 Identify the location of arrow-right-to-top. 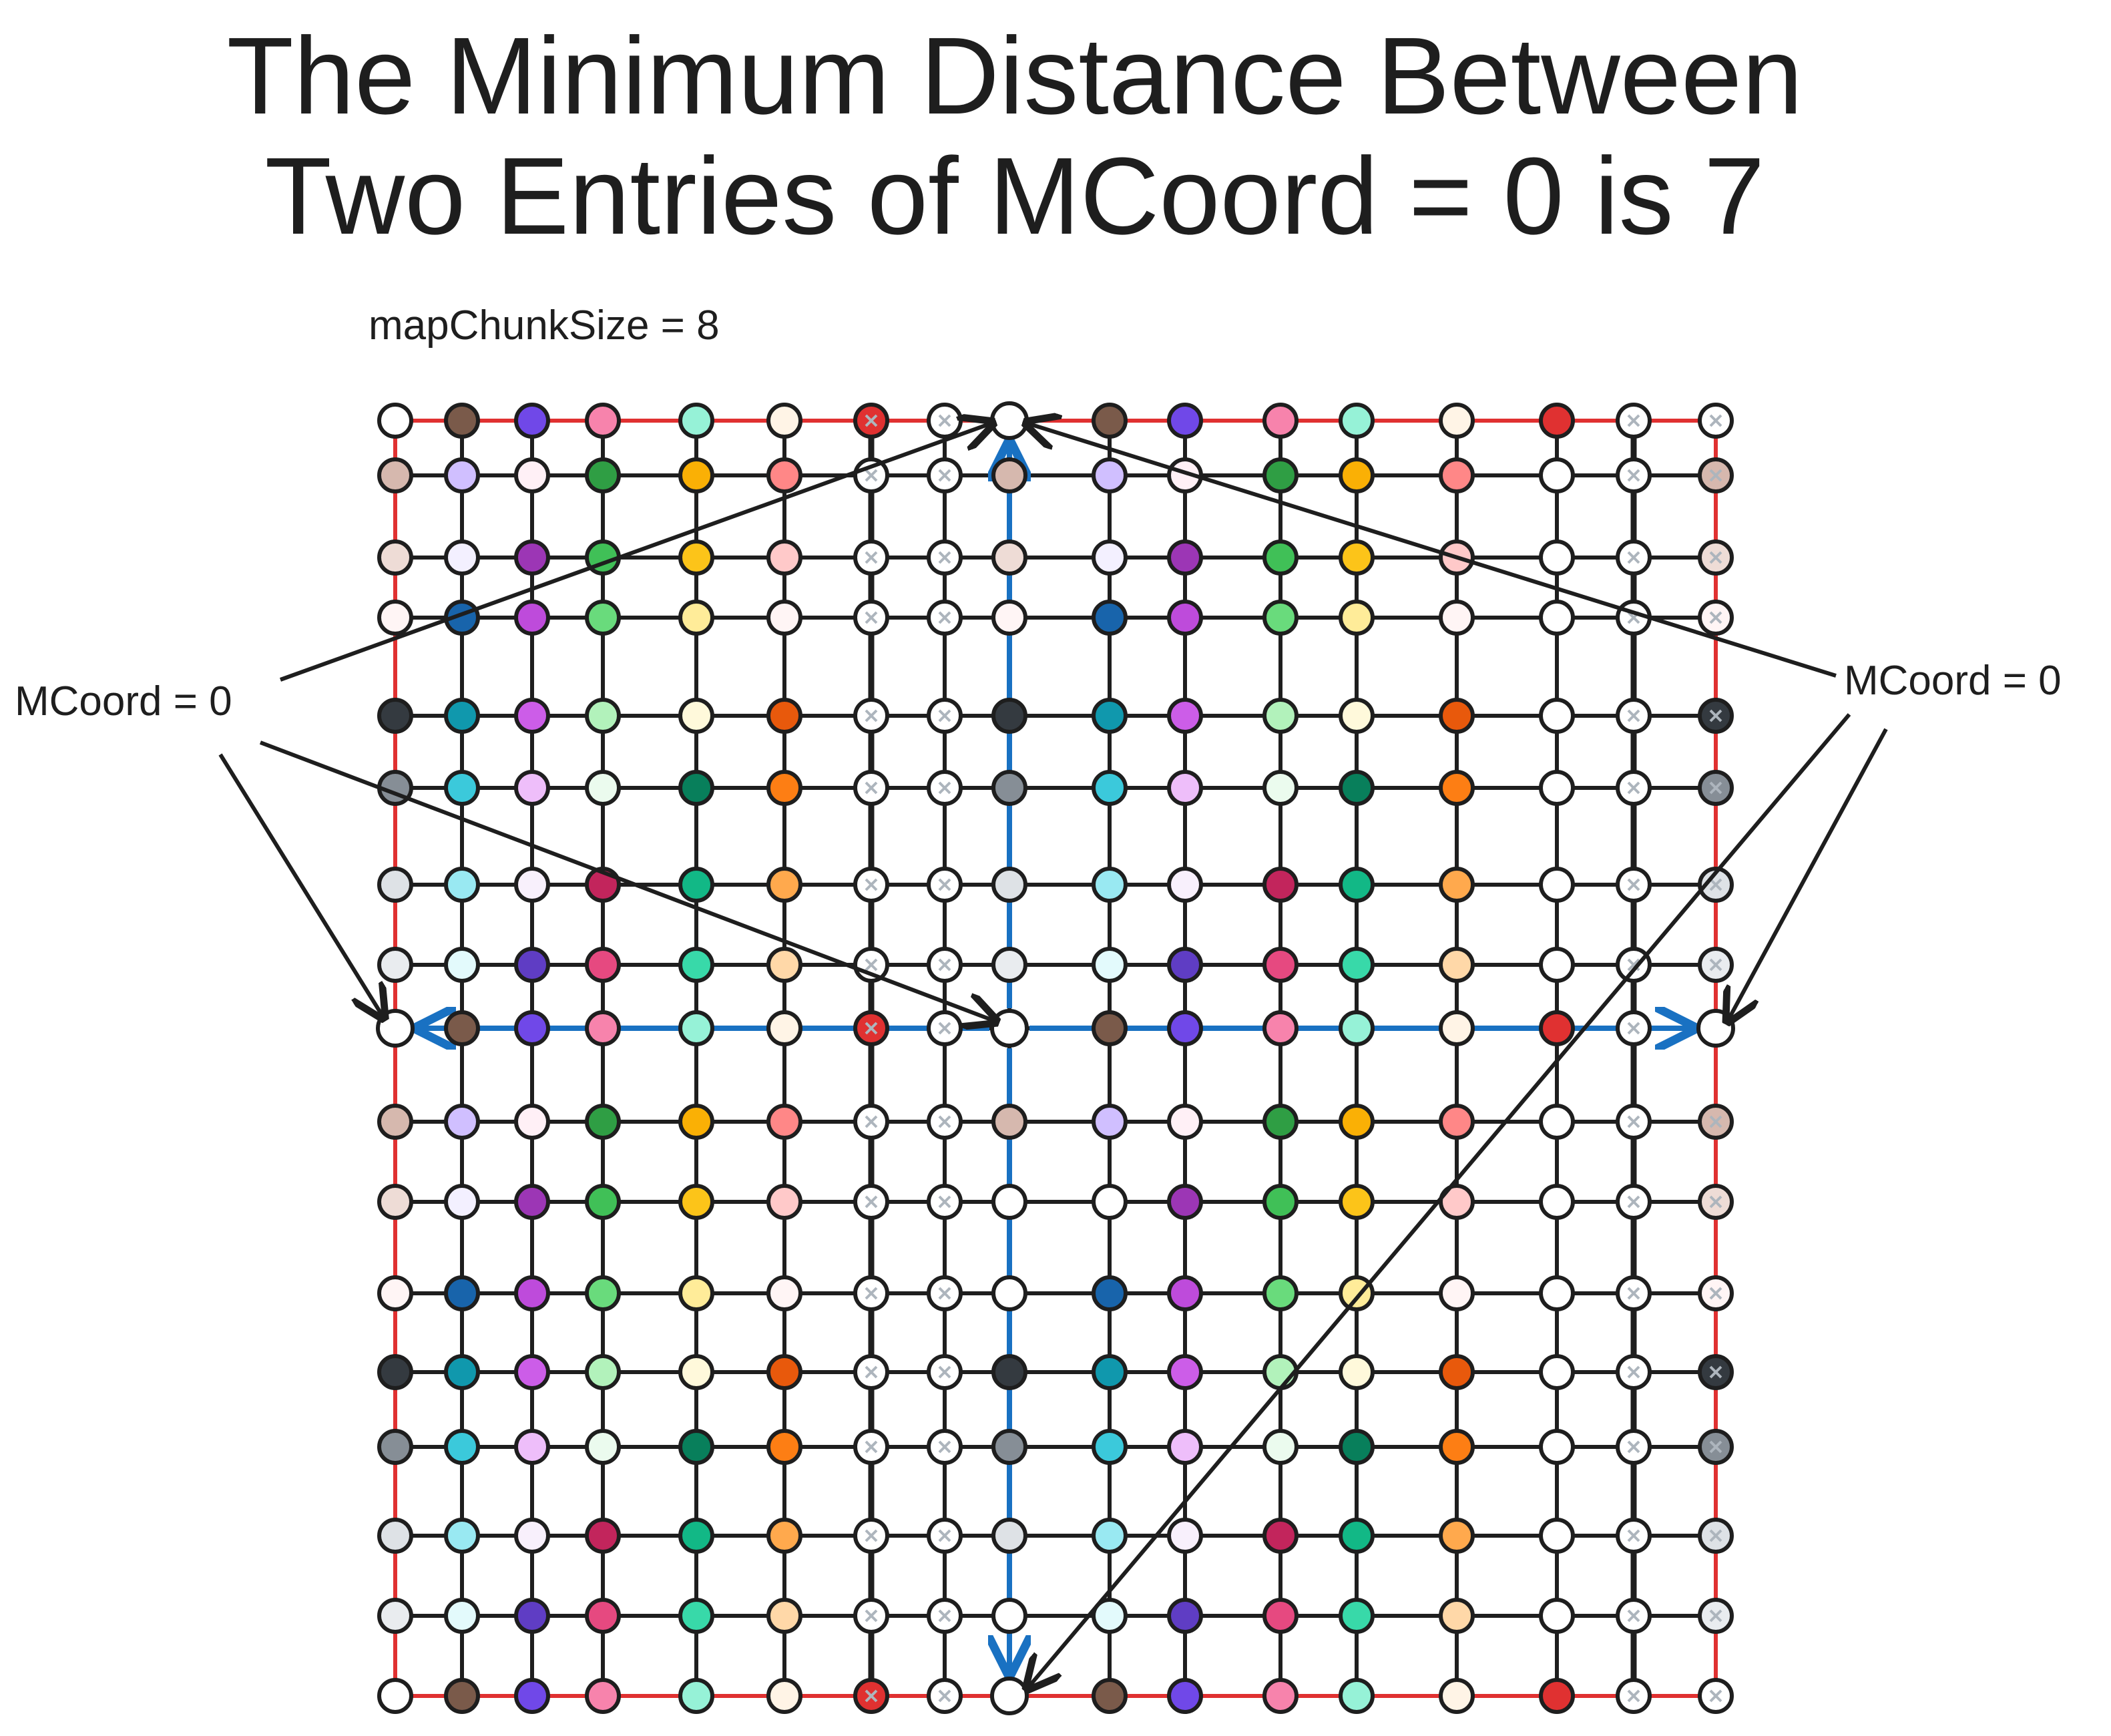
(1433, 551).